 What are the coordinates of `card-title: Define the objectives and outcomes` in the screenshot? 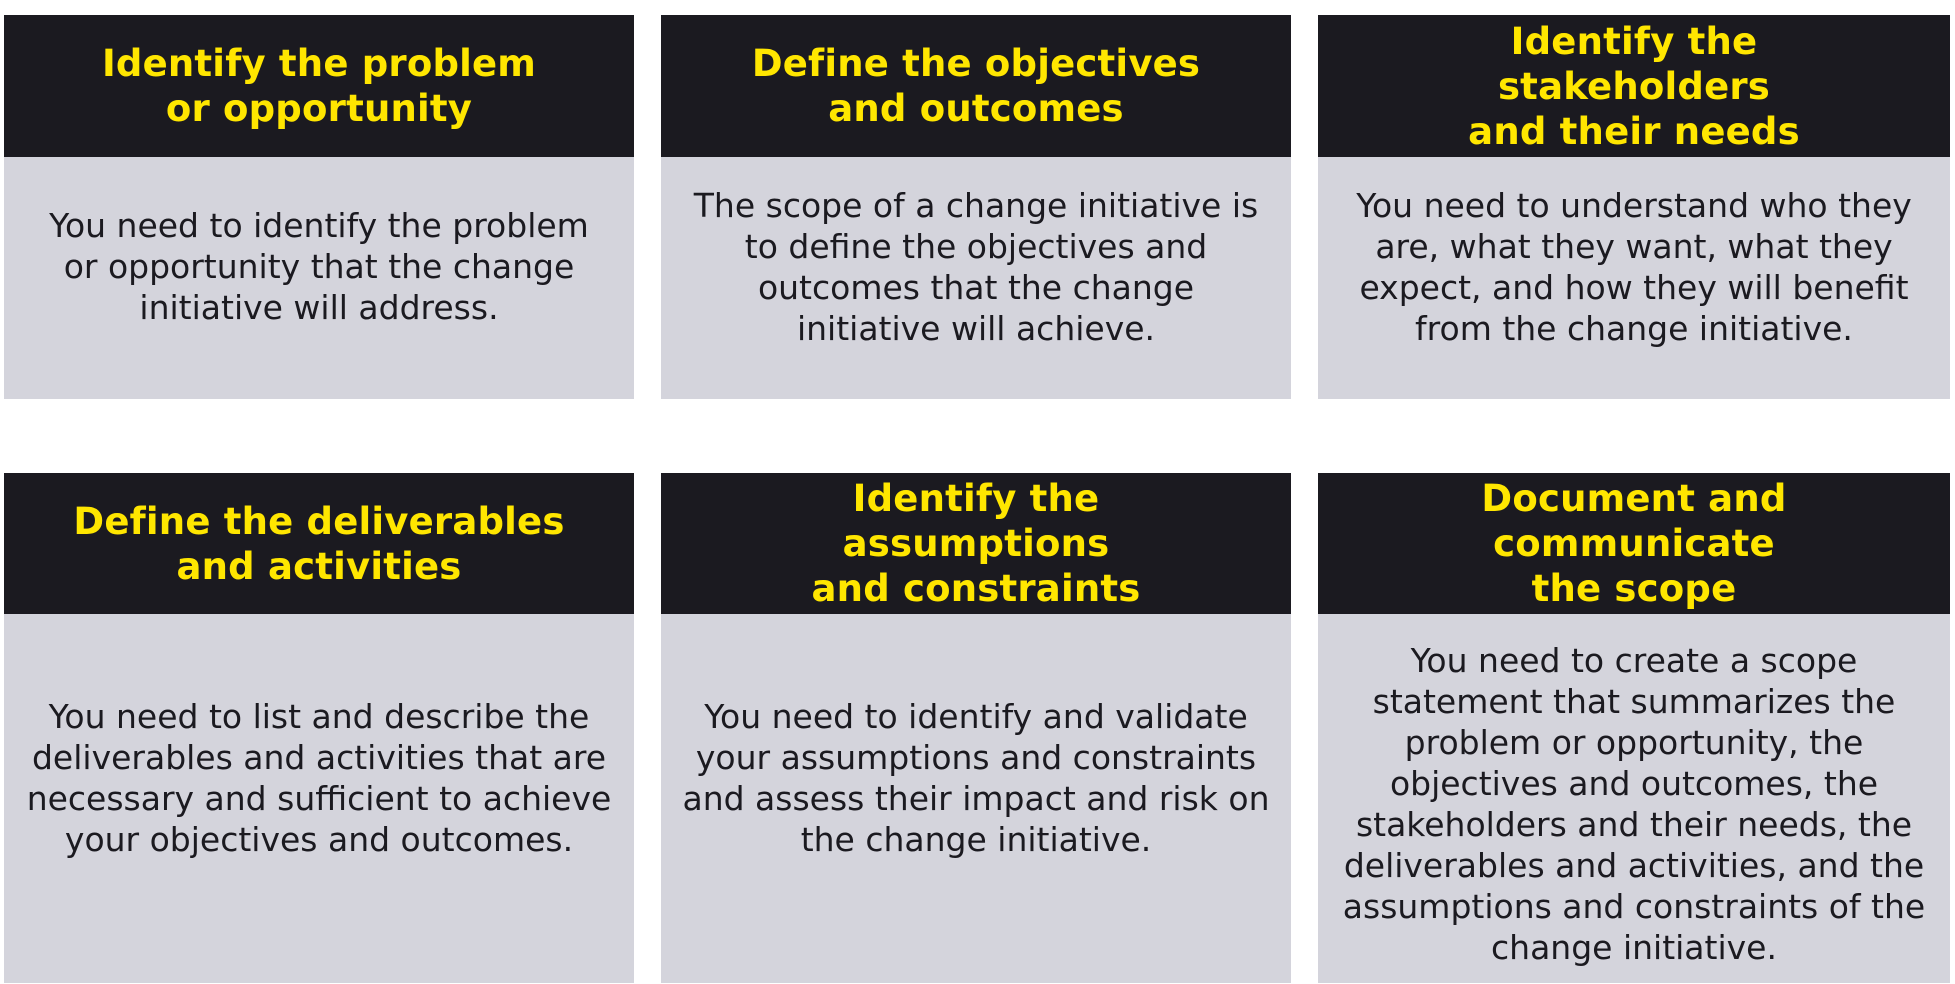 It's located at (976, 86).